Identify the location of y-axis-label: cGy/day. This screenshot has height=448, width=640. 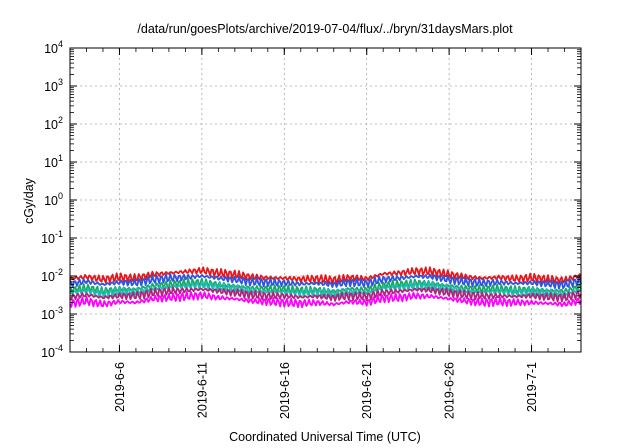
(29, 200).